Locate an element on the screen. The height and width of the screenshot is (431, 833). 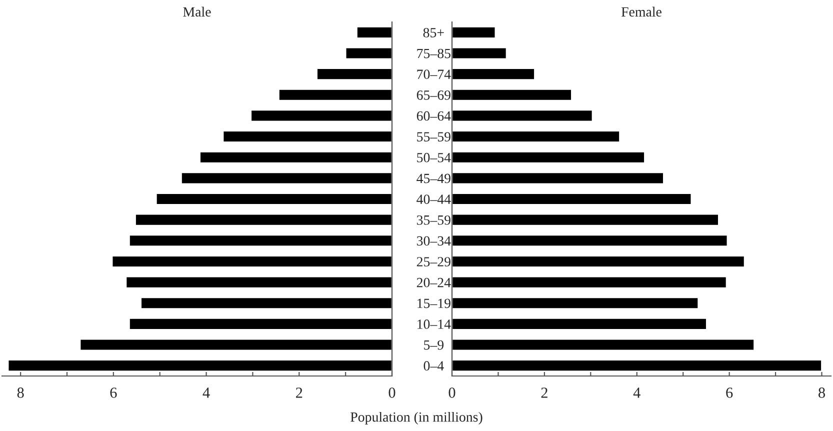
chart-title: Female is located at coordinates (641, 11).